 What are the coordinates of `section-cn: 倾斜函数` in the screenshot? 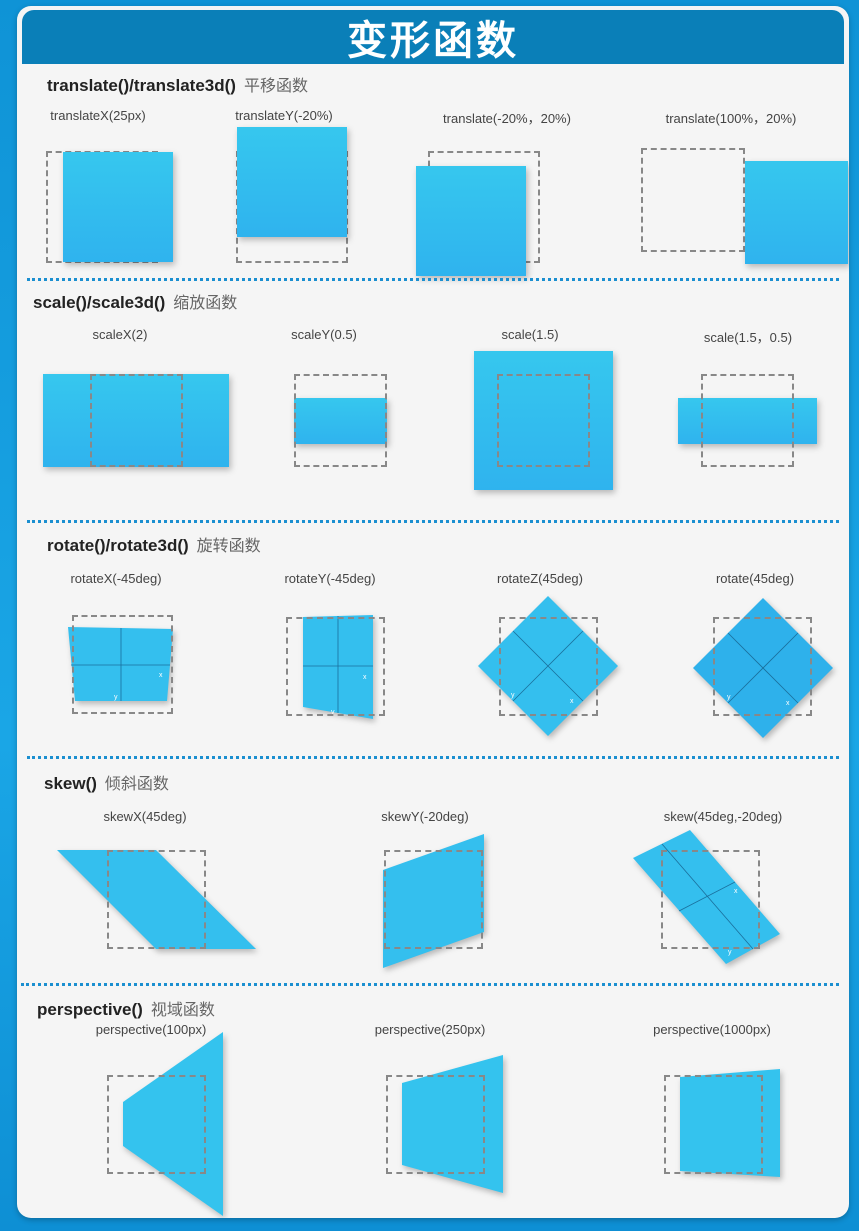 It's located at (136, 783).